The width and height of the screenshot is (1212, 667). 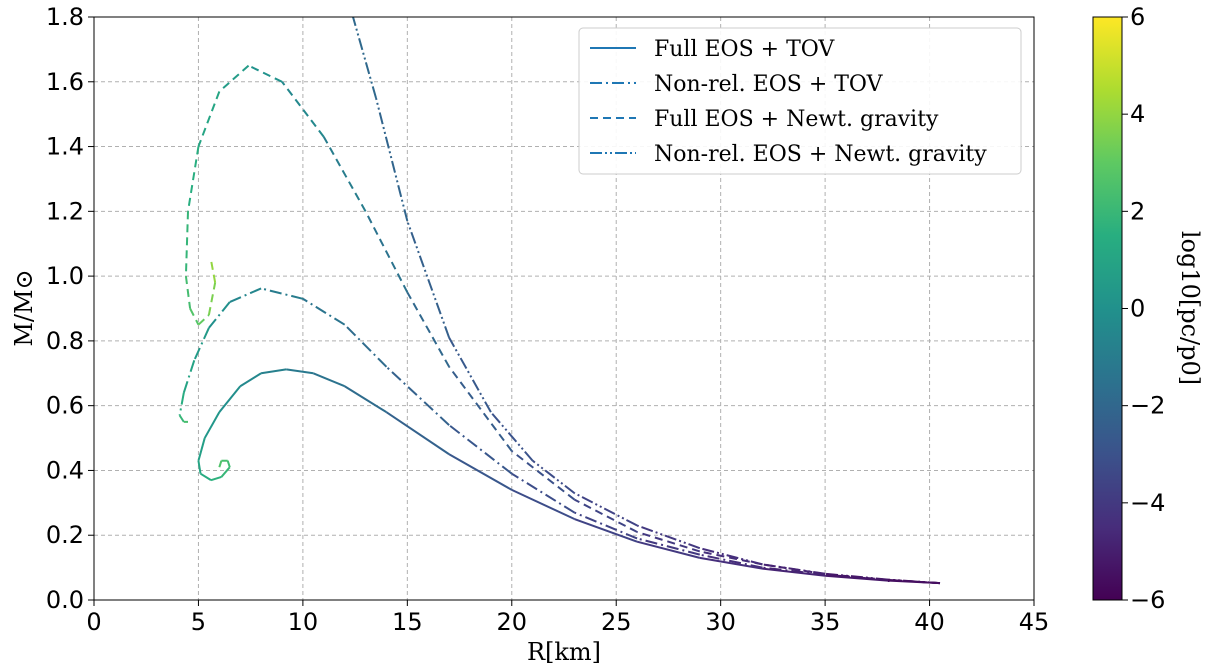 I want to click on colorbar-tick-label: 2, so click(x=1137, y=211).